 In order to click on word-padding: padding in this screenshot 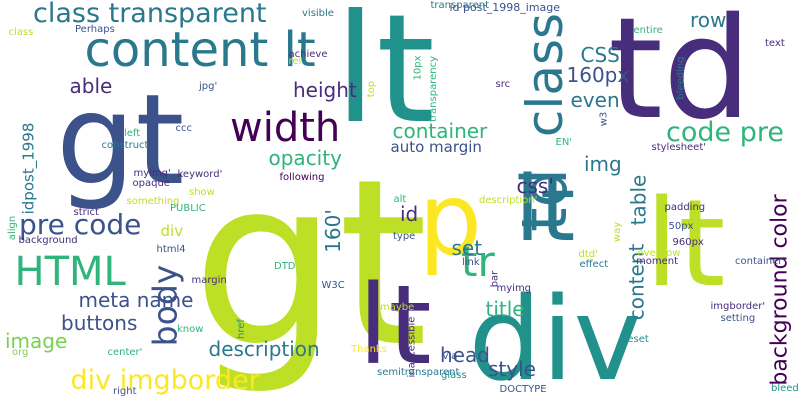, I will do `click(685, 207)`.